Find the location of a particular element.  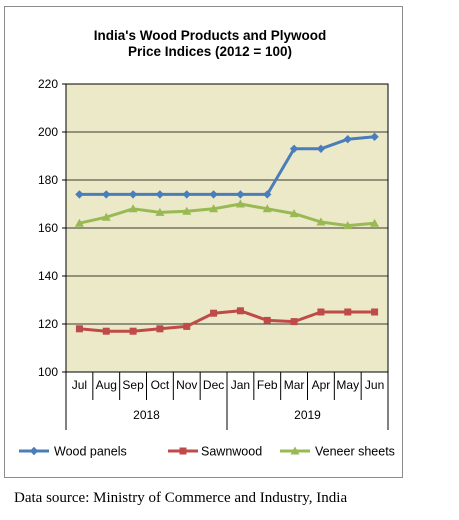

data-point-sawnwood-may is located at coordinates (348, 312).